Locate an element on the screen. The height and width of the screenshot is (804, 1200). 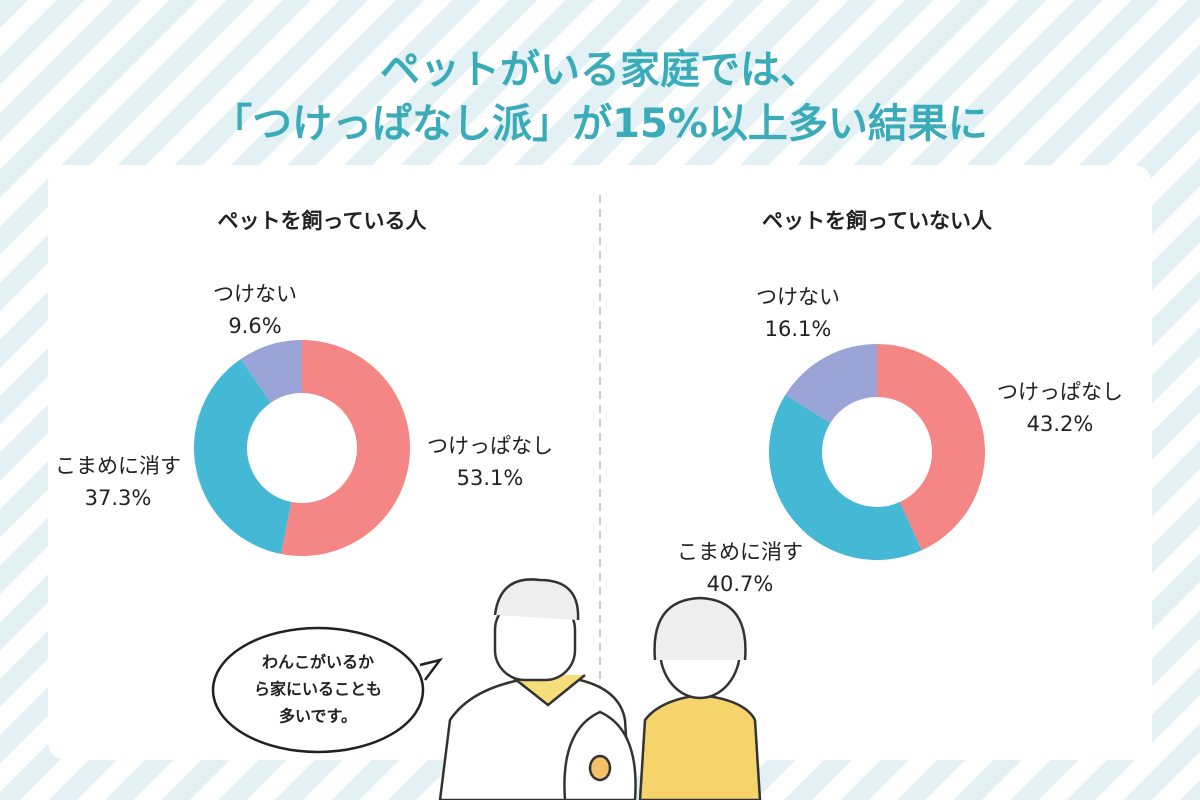
chart-title: ペットを飼っている人 is located at coordinates (322, 221).